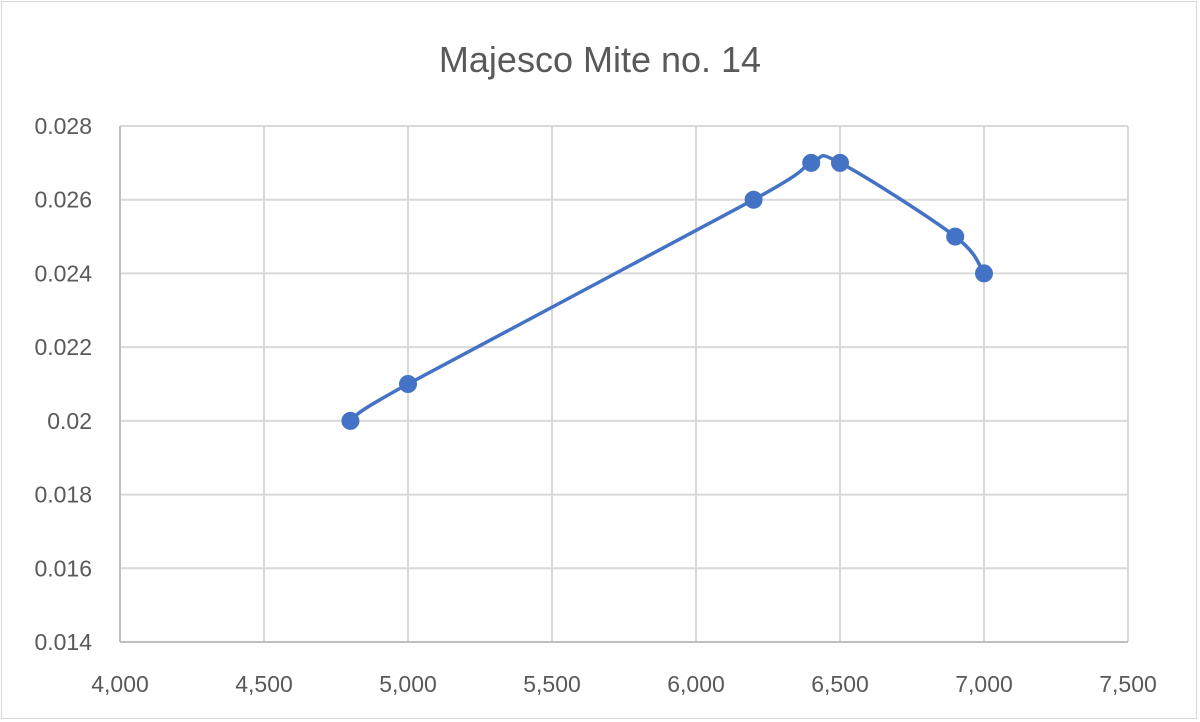  Describe the element at coordinates (600, 59) in the screenshot. I see `chart-title: Majesco Mite no. 14` at that location.